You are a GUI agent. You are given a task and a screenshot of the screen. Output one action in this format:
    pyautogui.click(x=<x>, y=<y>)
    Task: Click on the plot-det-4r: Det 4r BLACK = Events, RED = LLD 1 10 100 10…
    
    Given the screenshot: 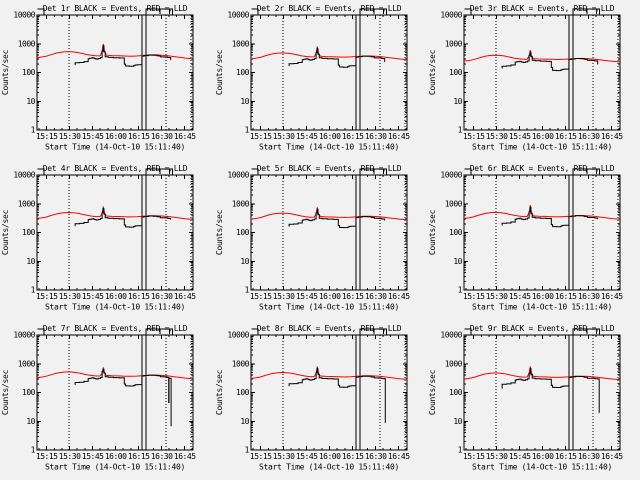 What is the action you would take?
    pyautogui.click(x=106, y=240)
    